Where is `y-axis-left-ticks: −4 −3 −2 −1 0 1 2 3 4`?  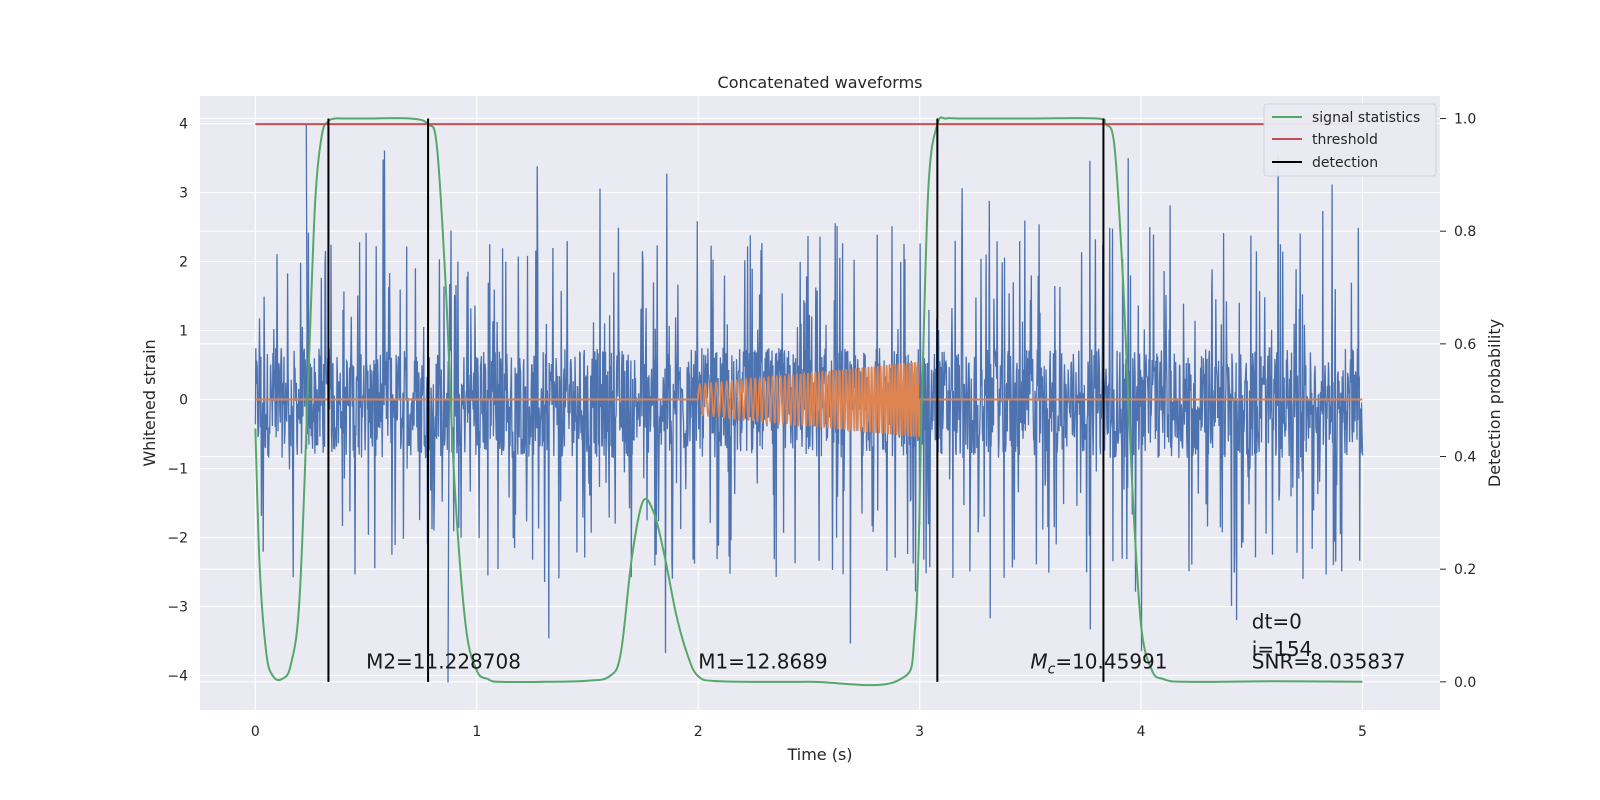 y-axis-left-ticks: −4 −3 −2 −1 0 1 2 3 4 is located at coordinates (177, 401).